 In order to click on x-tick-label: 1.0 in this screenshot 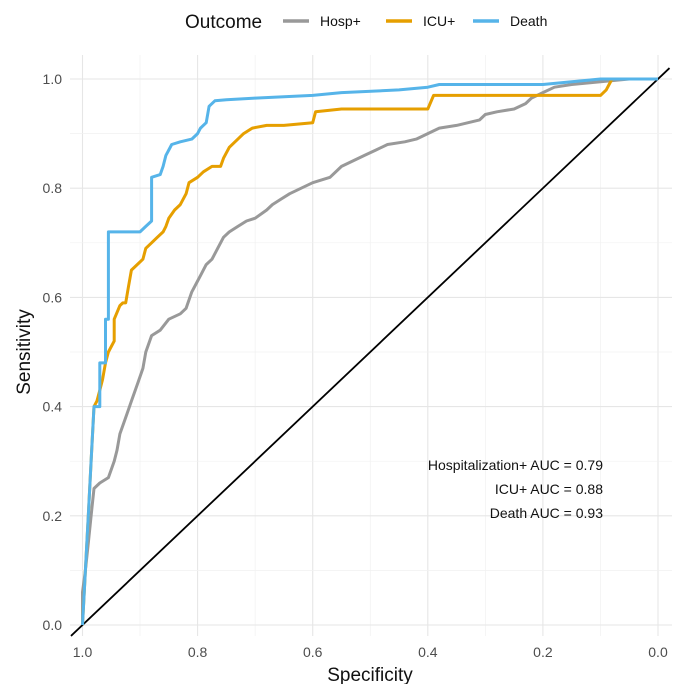, I will do `click(83, 652)`.